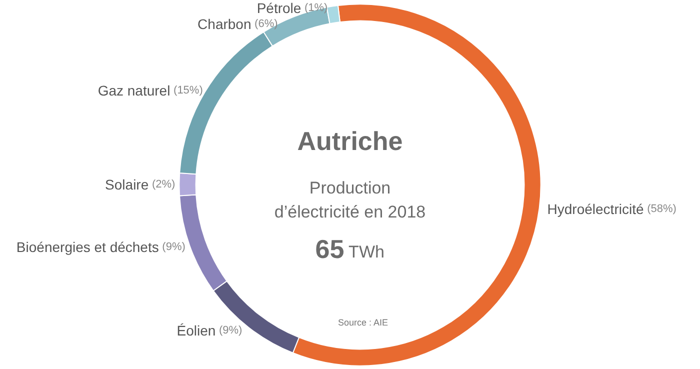 The height and width of the screenshot is (369, 700). Describe the element at coordinates (279, 8) in the screenshot. I see `slice-label: Pétrole` at that location.